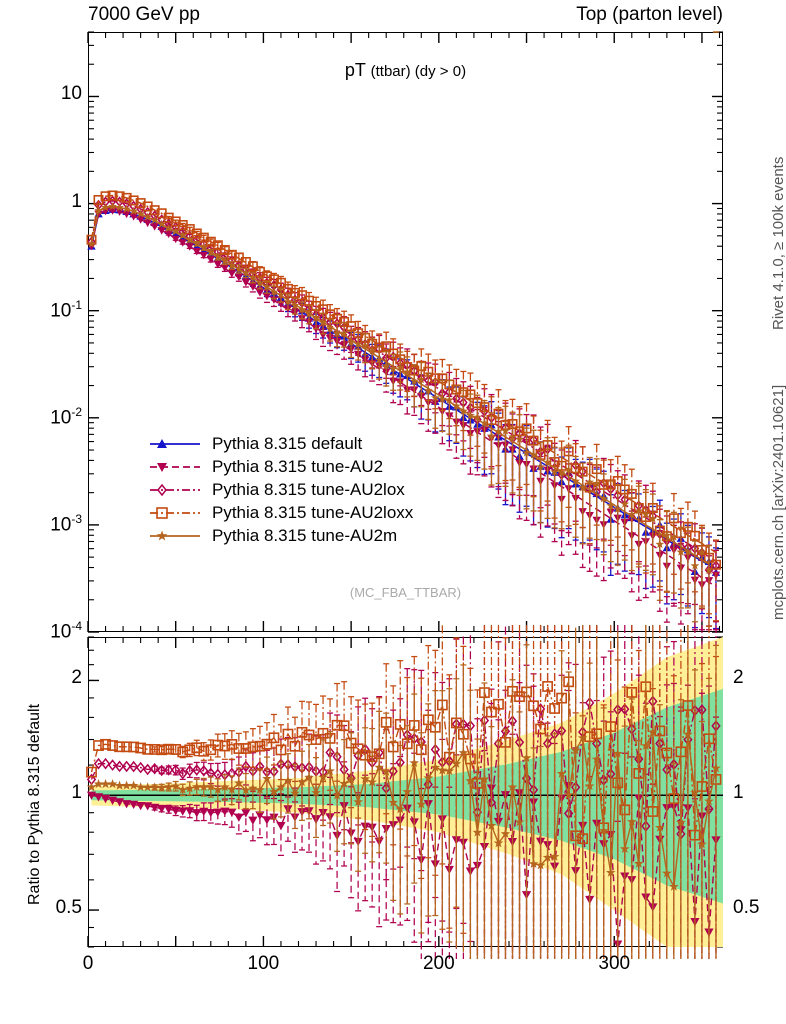 This screenshot has width=786, height=1024. What do you see at coordinates (144, 14) in the screenshot?
I see `header-beam-label: 7000 GeV pp` at bounding box center [144, 14].